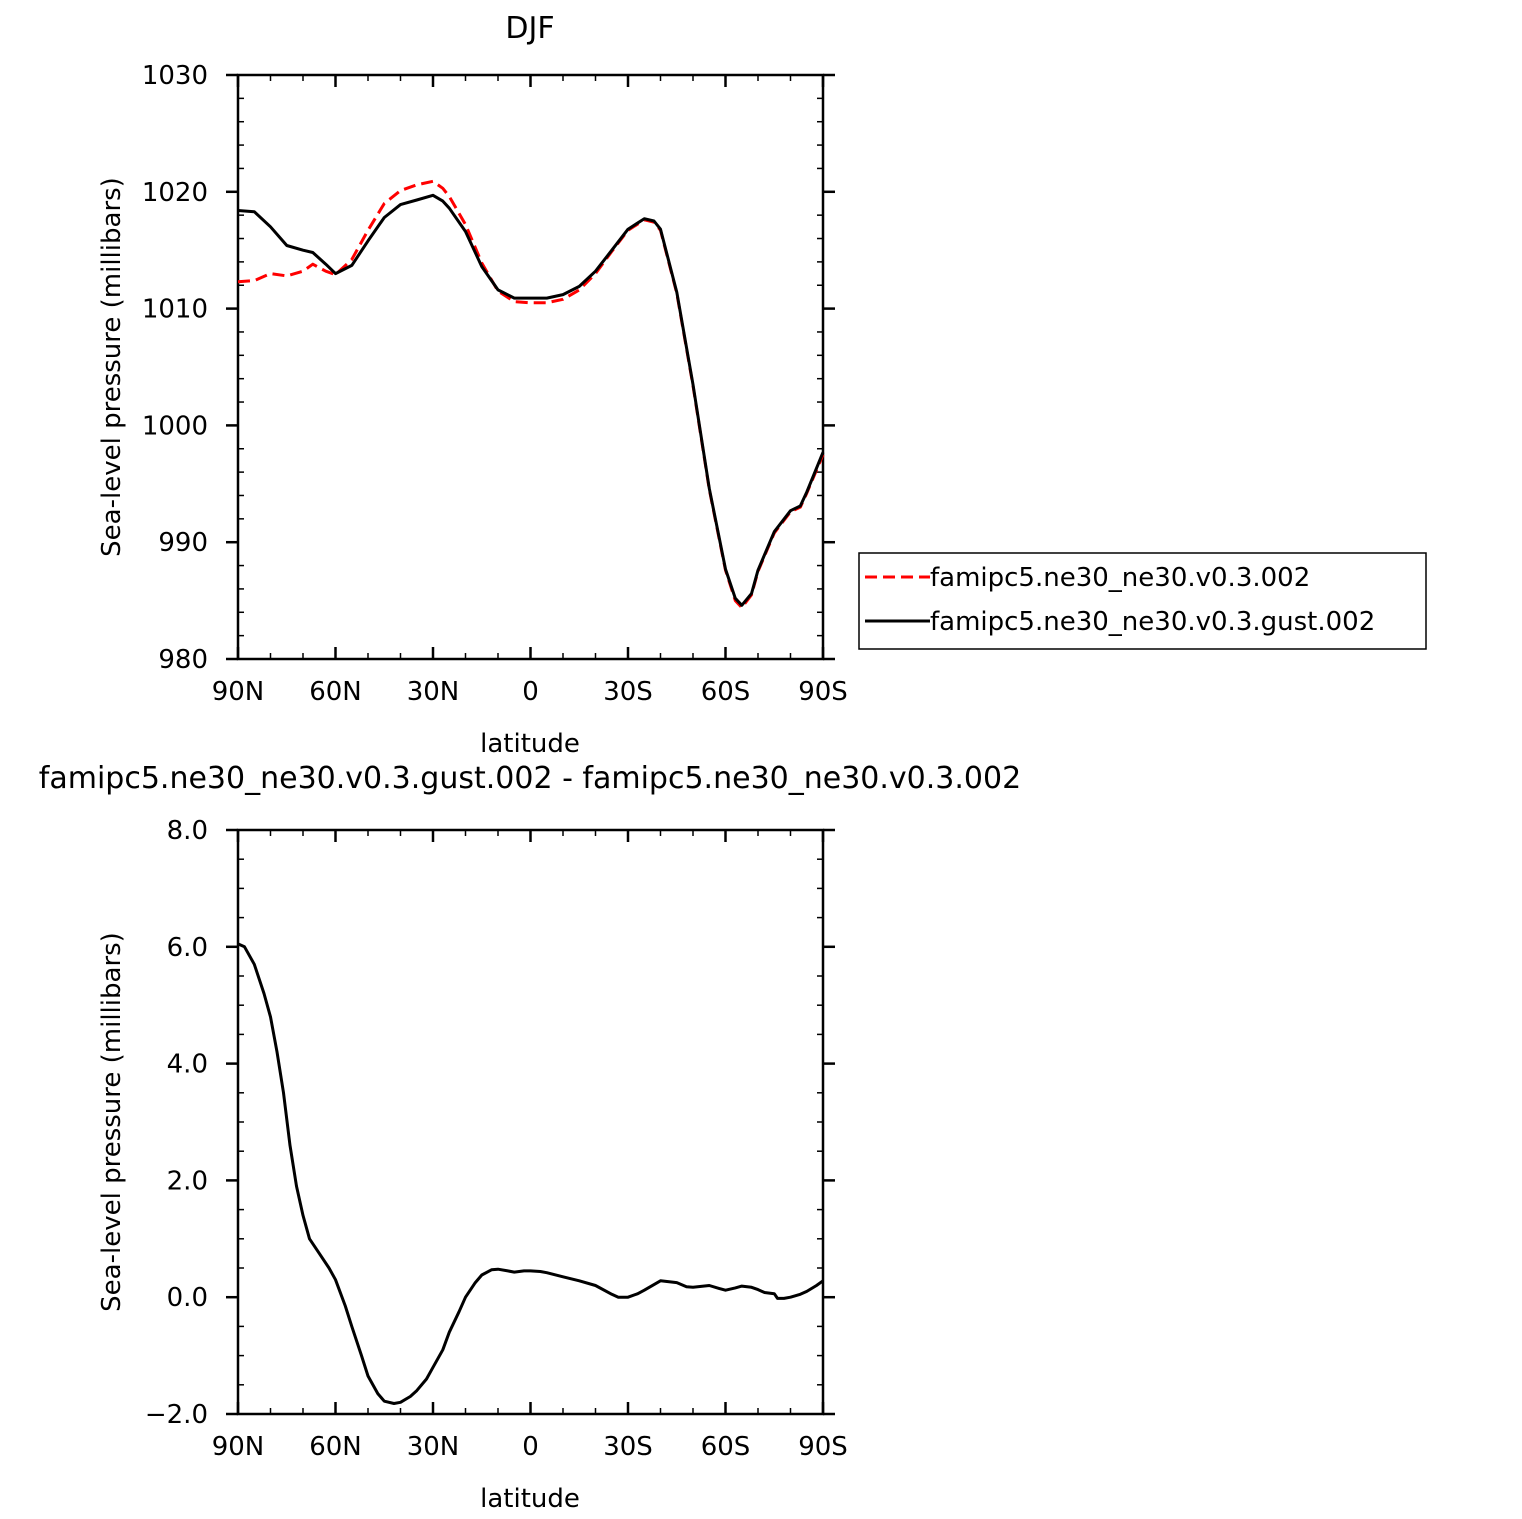 The image size is (1522, 1519). Describe the element at coordinates (176, 1415) in the screenshot. I see `y-tick-label: −2.0` at that location.